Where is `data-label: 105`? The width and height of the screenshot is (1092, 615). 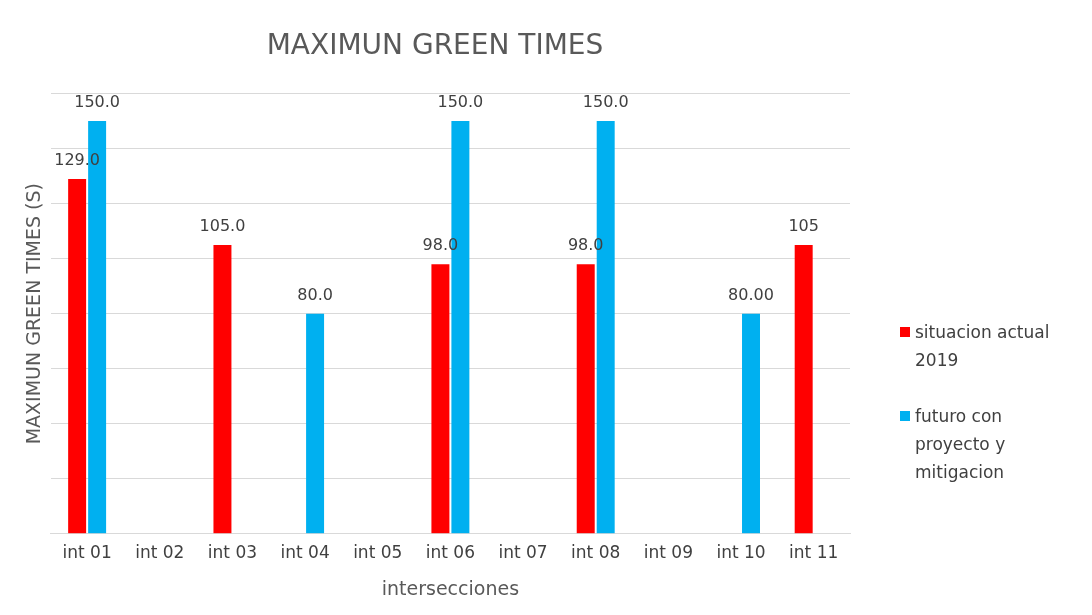 data-label: 105 is located at coordinates (803, 226).